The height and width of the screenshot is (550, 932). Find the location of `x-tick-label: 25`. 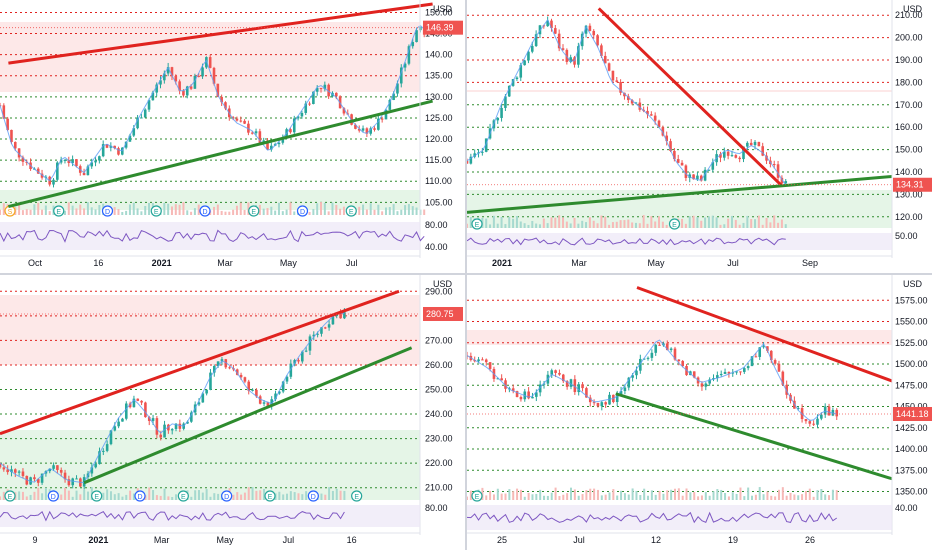

x-tick-label: 25 is located at coordinates (502, 540).